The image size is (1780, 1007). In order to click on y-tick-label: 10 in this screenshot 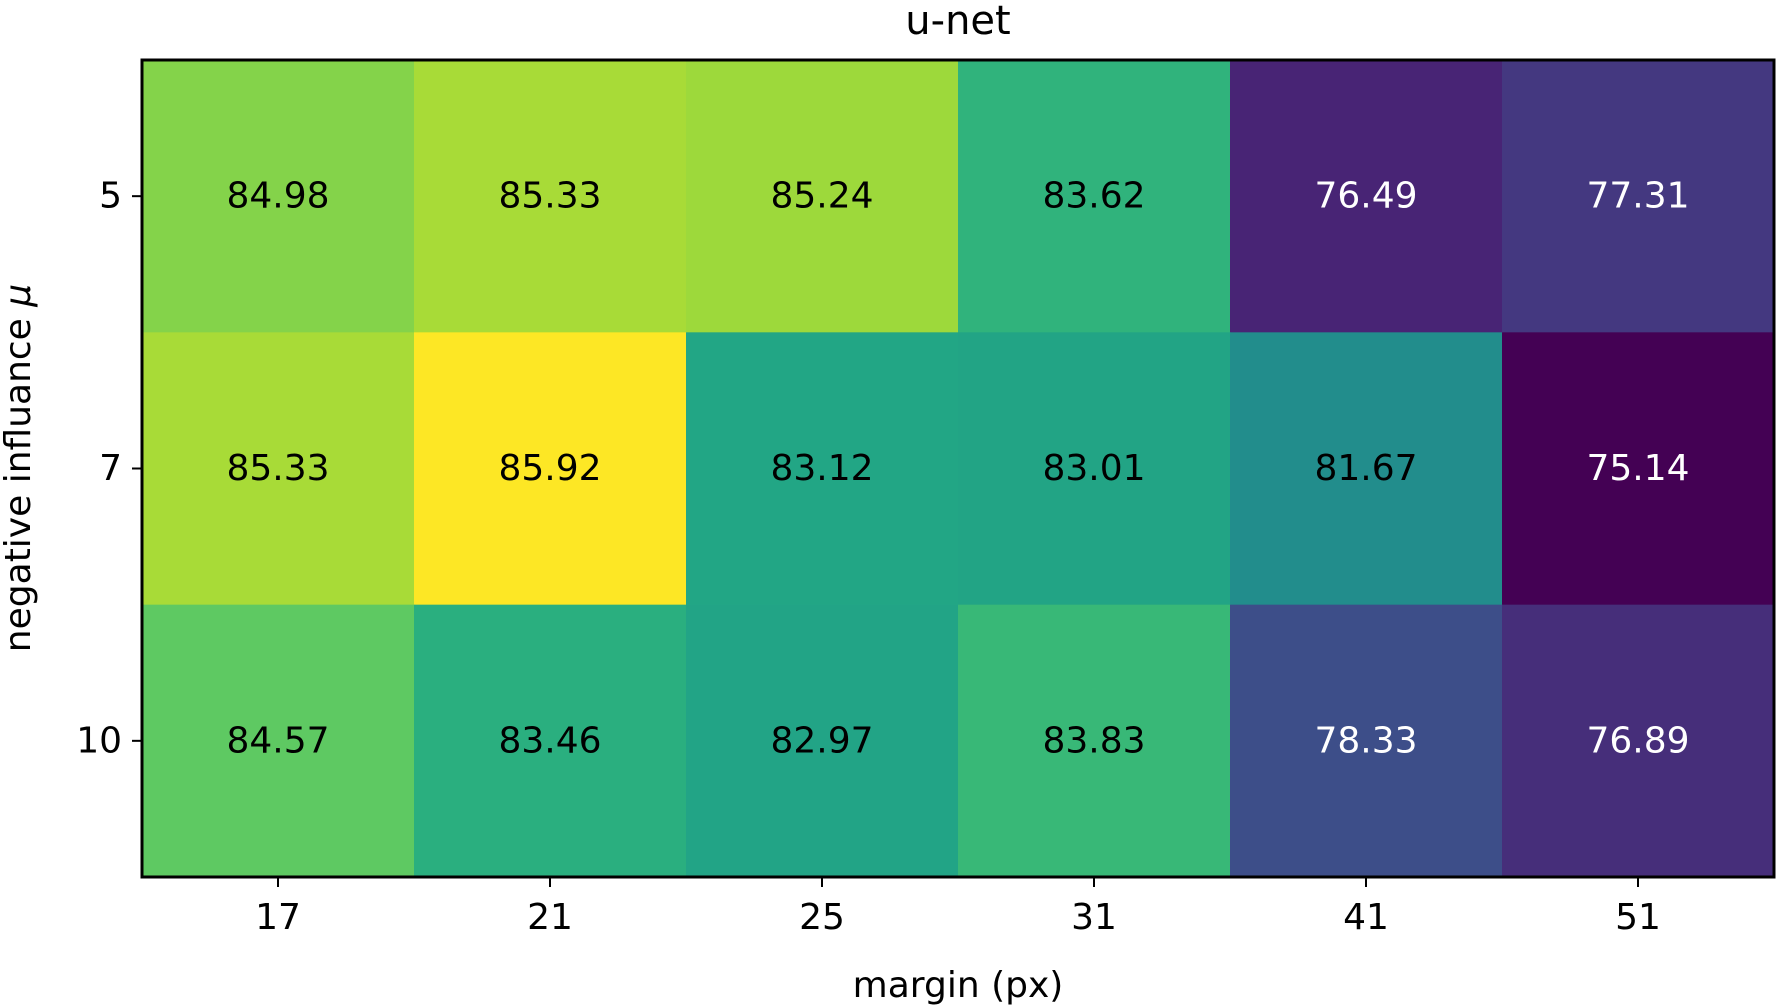, I will do `click(99, 740)`.